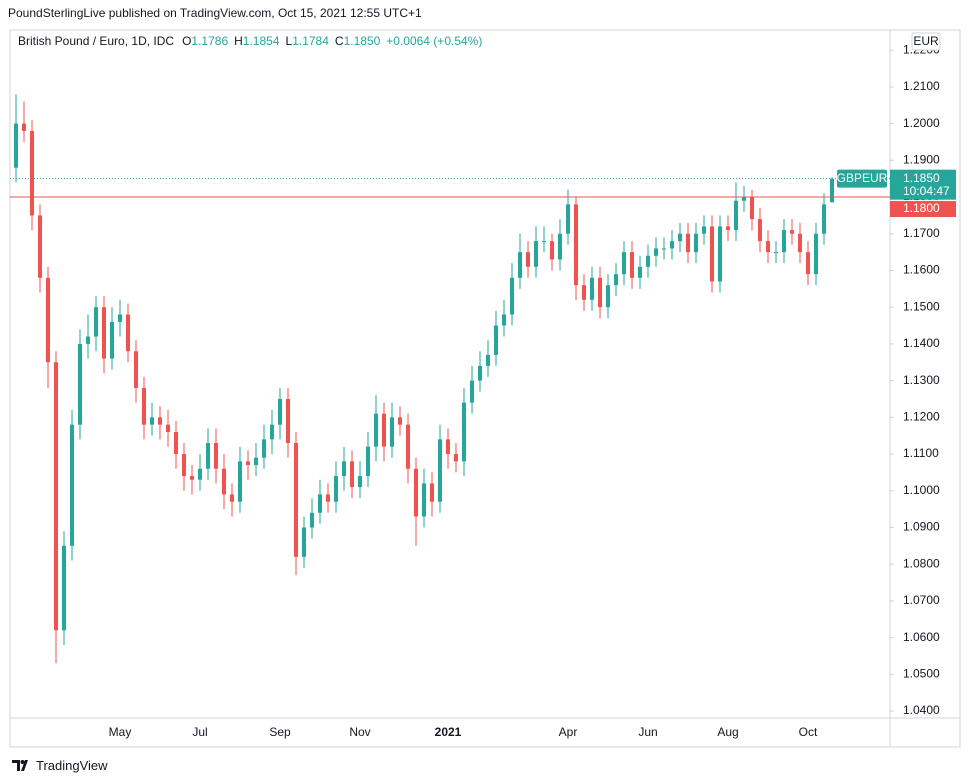 This screenshot has width=970, height=783. What do you see at coordinates (448, 732) in the screenshot?
I see `x-tick-label: 2021` at bounding box center [448, 732].